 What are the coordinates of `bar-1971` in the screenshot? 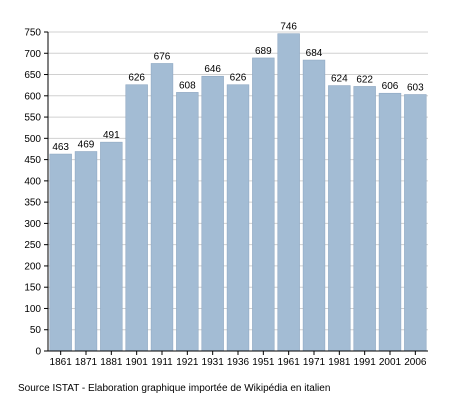 It's located at (314, 205).